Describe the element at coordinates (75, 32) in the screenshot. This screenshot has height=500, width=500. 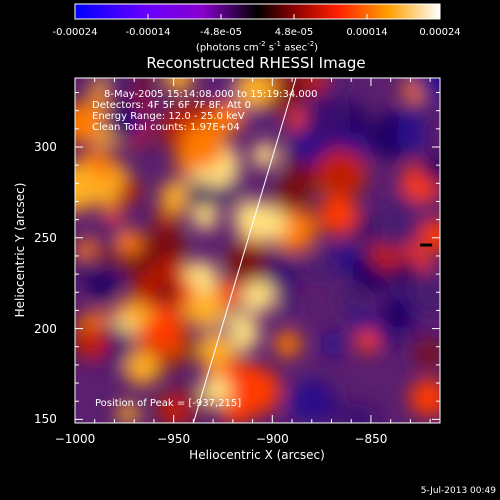
I see `colorbar-tick-label: -0.00024` at that location.